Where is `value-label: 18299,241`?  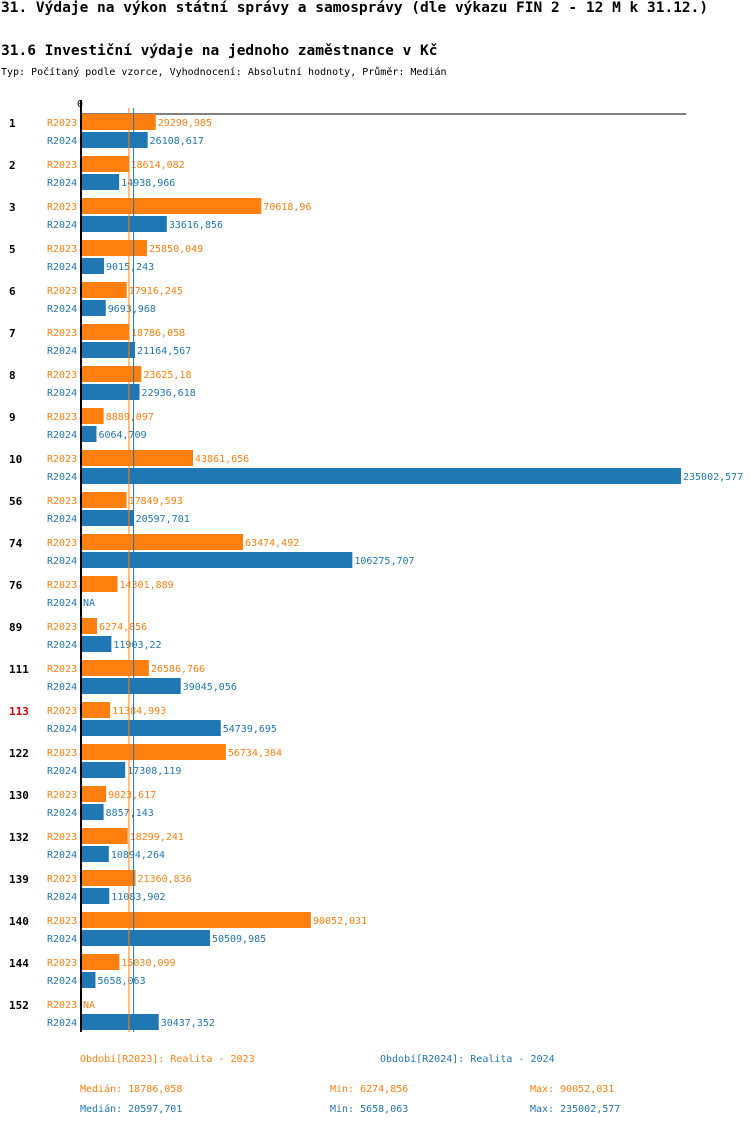
value-label: 18299,241 is located at coordinates (157, 837).